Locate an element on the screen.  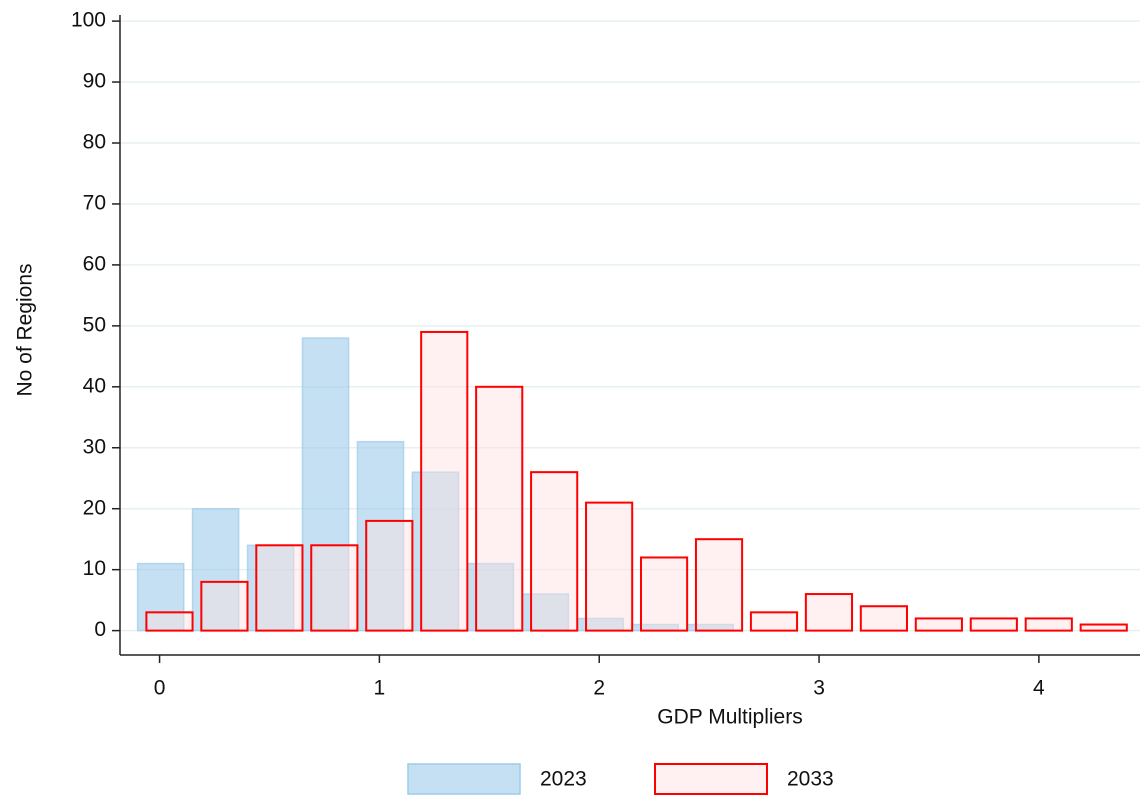
y-axis-title: No of Regions is located at coordinates (25, 329).